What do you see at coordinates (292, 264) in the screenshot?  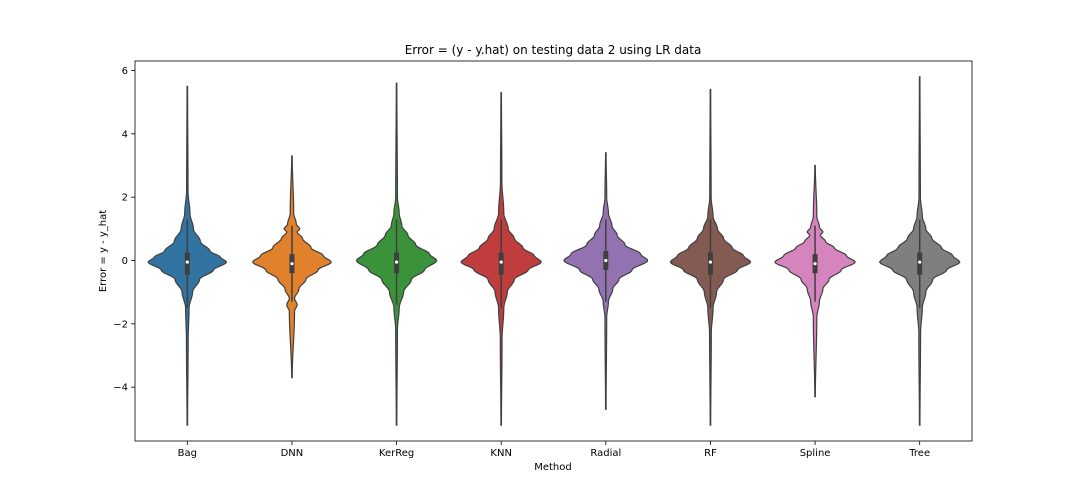 I see `median-marker-dnn` at bounding box center [292, 264].